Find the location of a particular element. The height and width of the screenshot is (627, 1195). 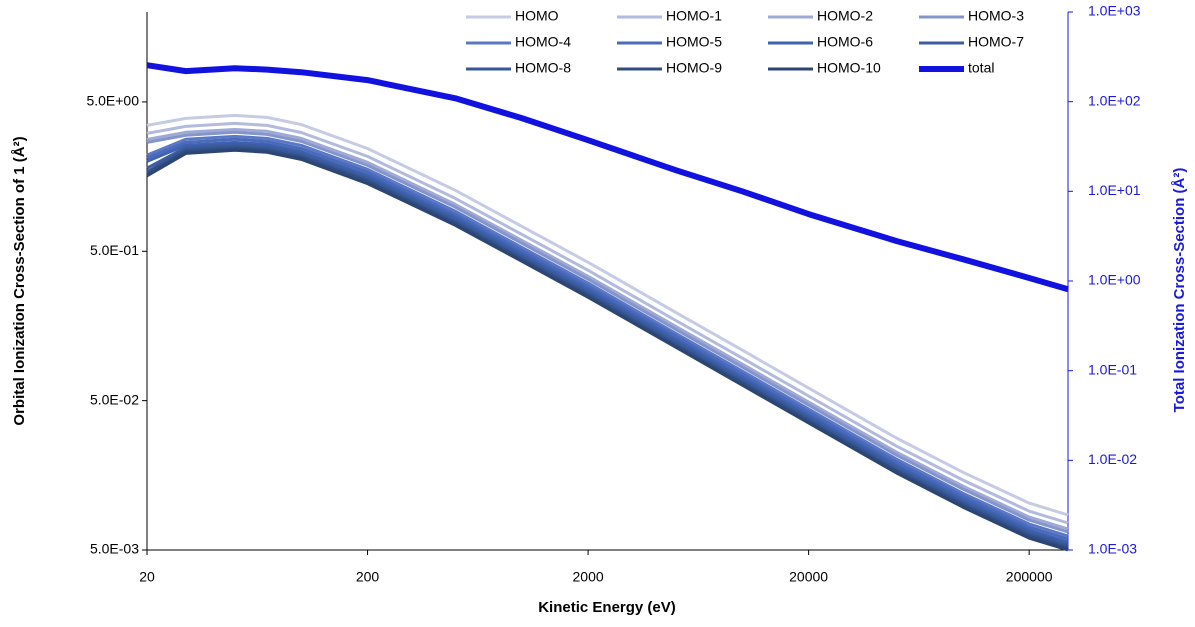

legend-label: HOMO-2 is located at coordinates (845, 16).